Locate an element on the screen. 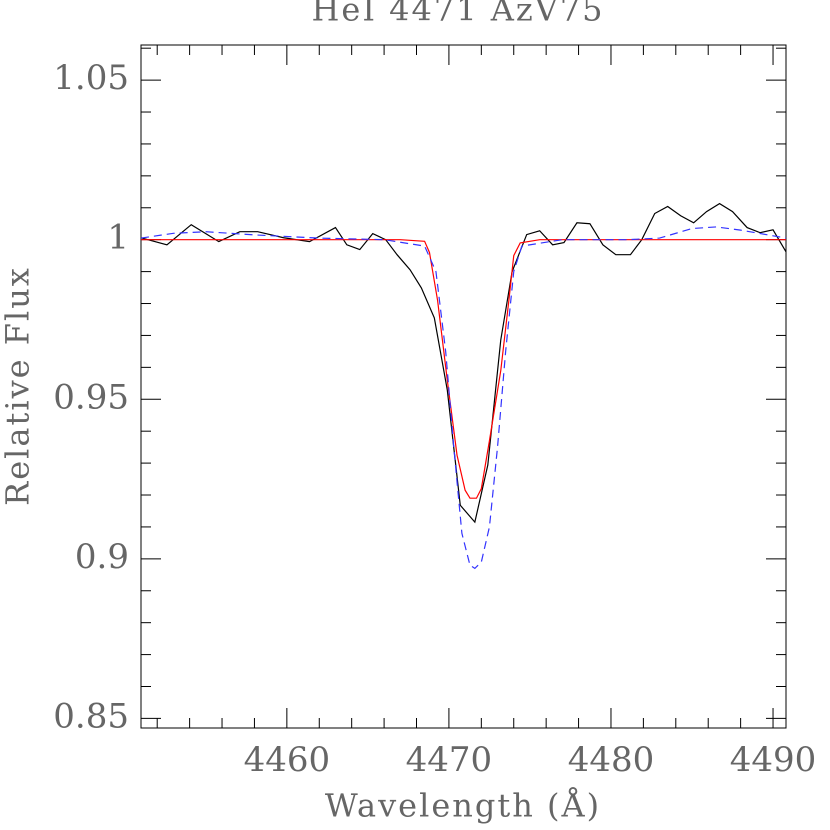  y-tick-label: 0.95 is located at coordinates (91, 397).